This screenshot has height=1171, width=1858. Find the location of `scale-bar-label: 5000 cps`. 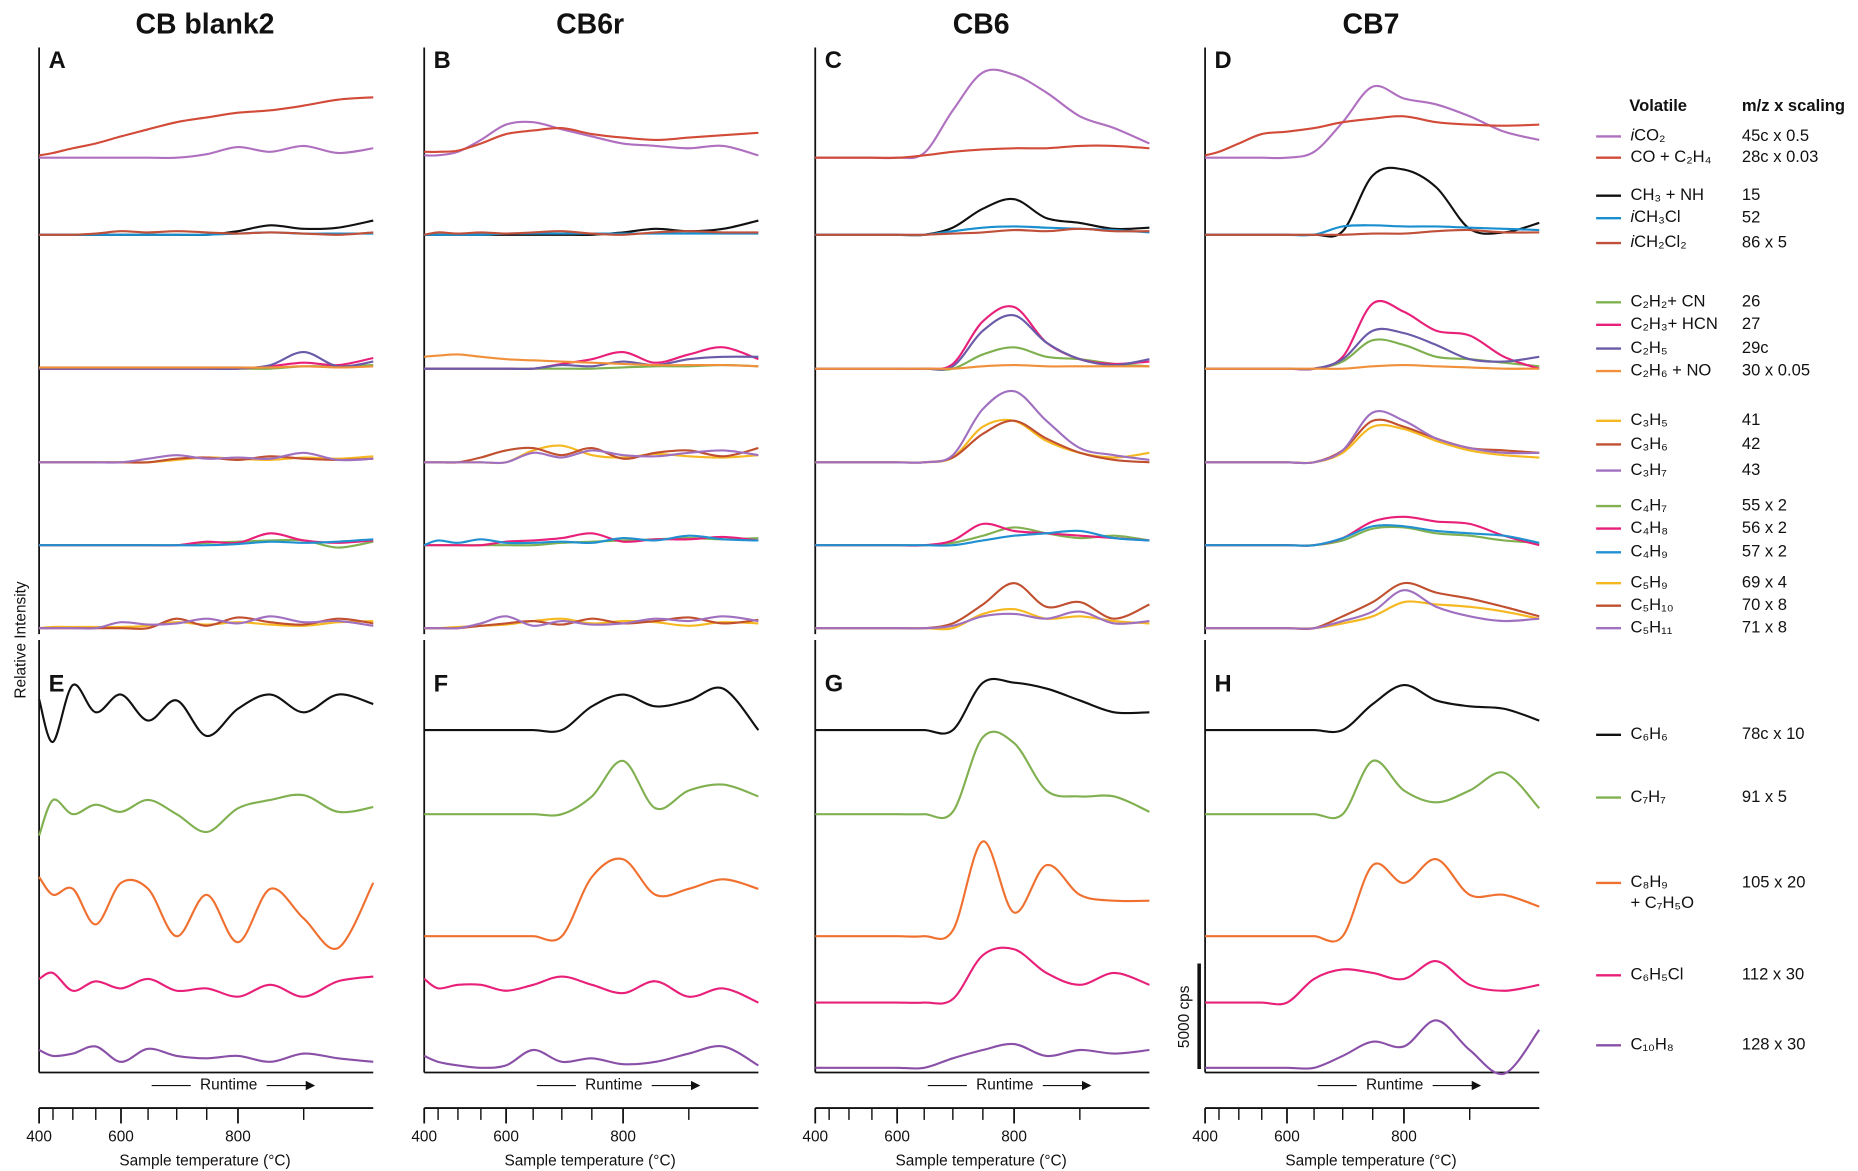

scale-bar-label: 5000 cps is located at coordinates (1184, 1016).